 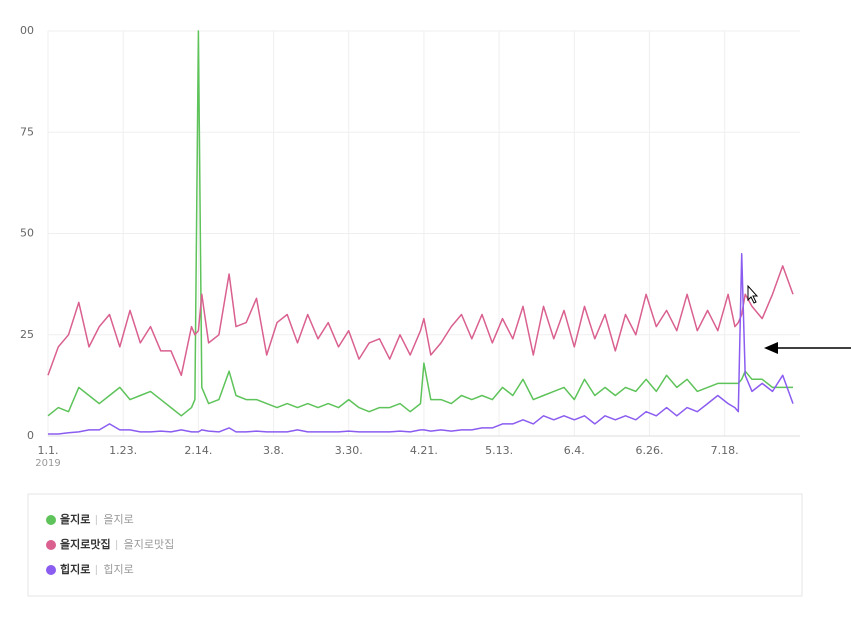 What do you see at coordinates (118, 519) in the screenshot?
I see `legend-keyword: 을지로` at bounding box center [118, 519].